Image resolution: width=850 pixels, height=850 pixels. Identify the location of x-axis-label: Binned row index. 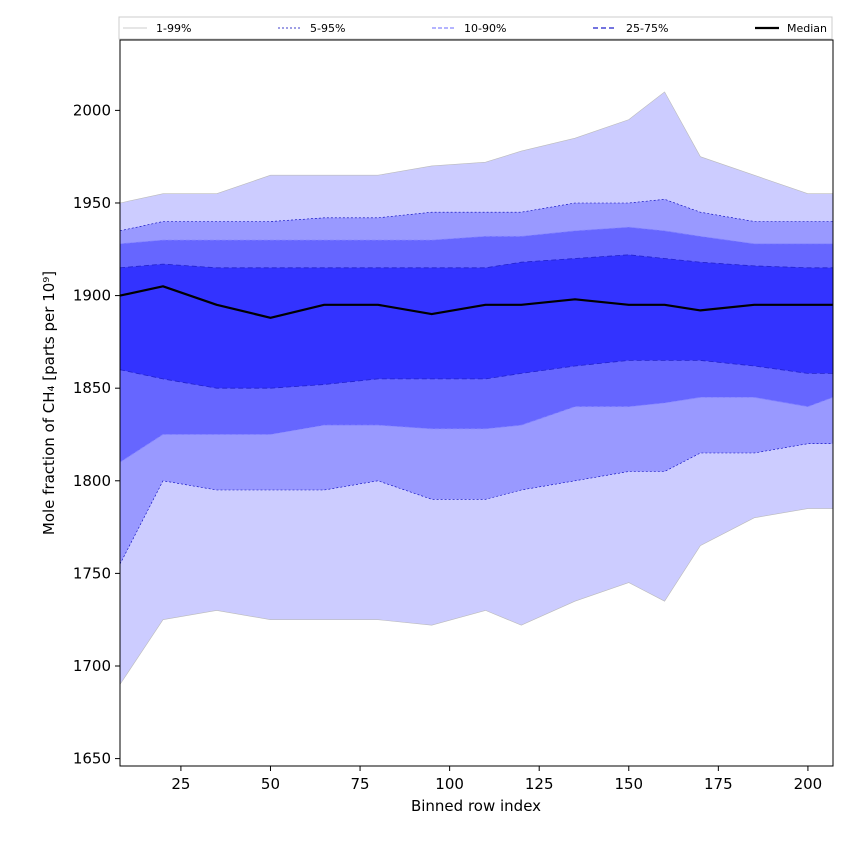
(476, 806).